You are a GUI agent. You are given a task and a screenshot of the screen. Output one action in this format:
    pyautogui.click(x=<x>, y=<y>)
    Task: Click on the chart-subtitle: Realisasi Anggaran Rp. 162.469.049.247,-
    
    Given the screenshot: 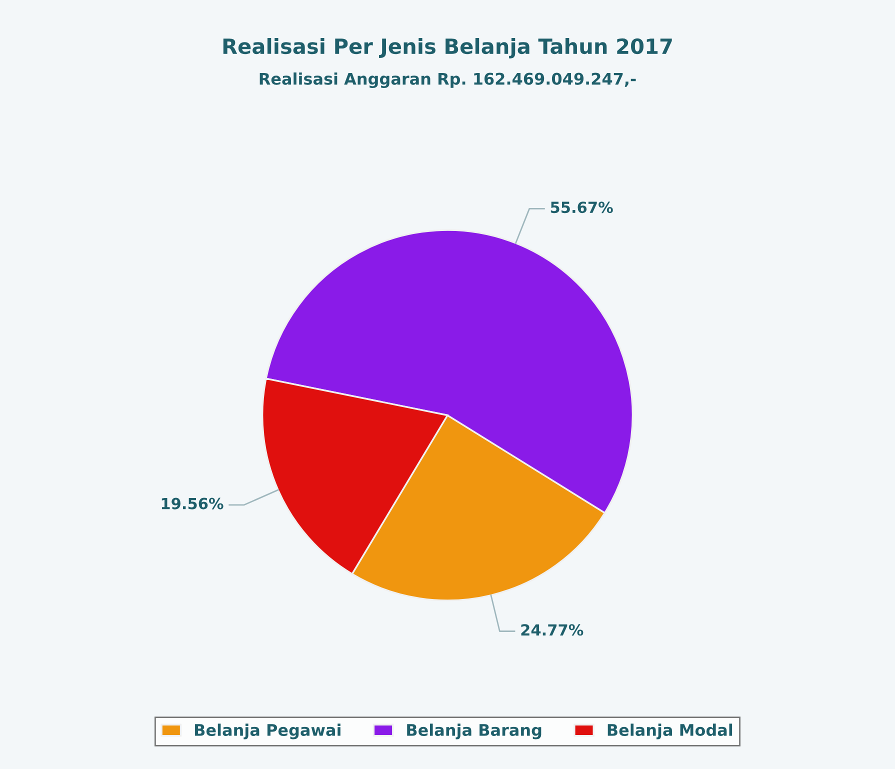 What is the action you would take?
    pyautogui.click(x=448, y=80)
    